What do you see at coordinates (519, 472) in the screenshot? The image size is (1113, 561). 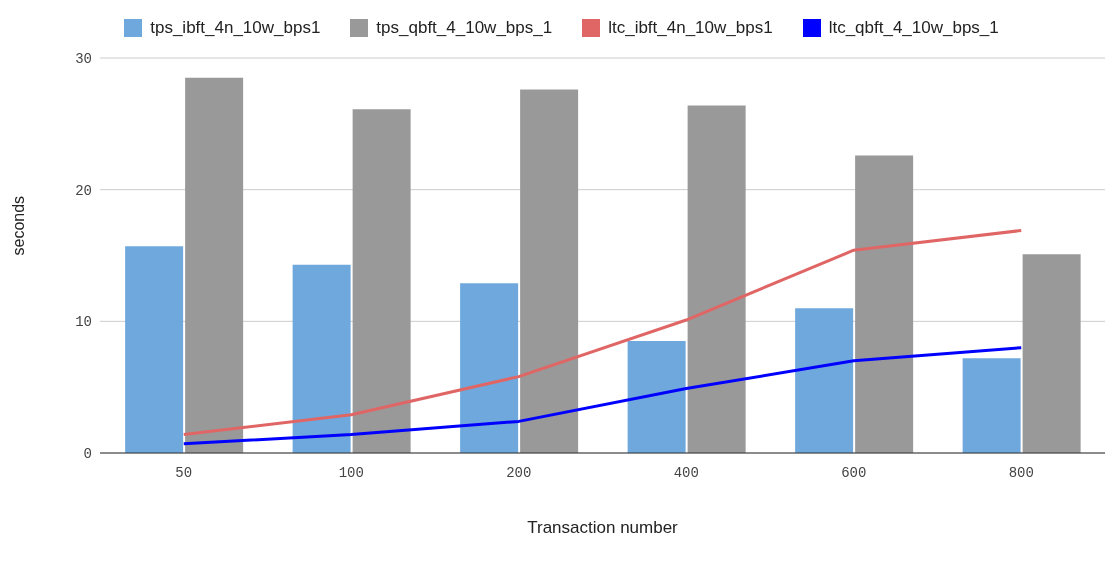 I see `x-tick-label: 200` at bounding box center [519, 472].